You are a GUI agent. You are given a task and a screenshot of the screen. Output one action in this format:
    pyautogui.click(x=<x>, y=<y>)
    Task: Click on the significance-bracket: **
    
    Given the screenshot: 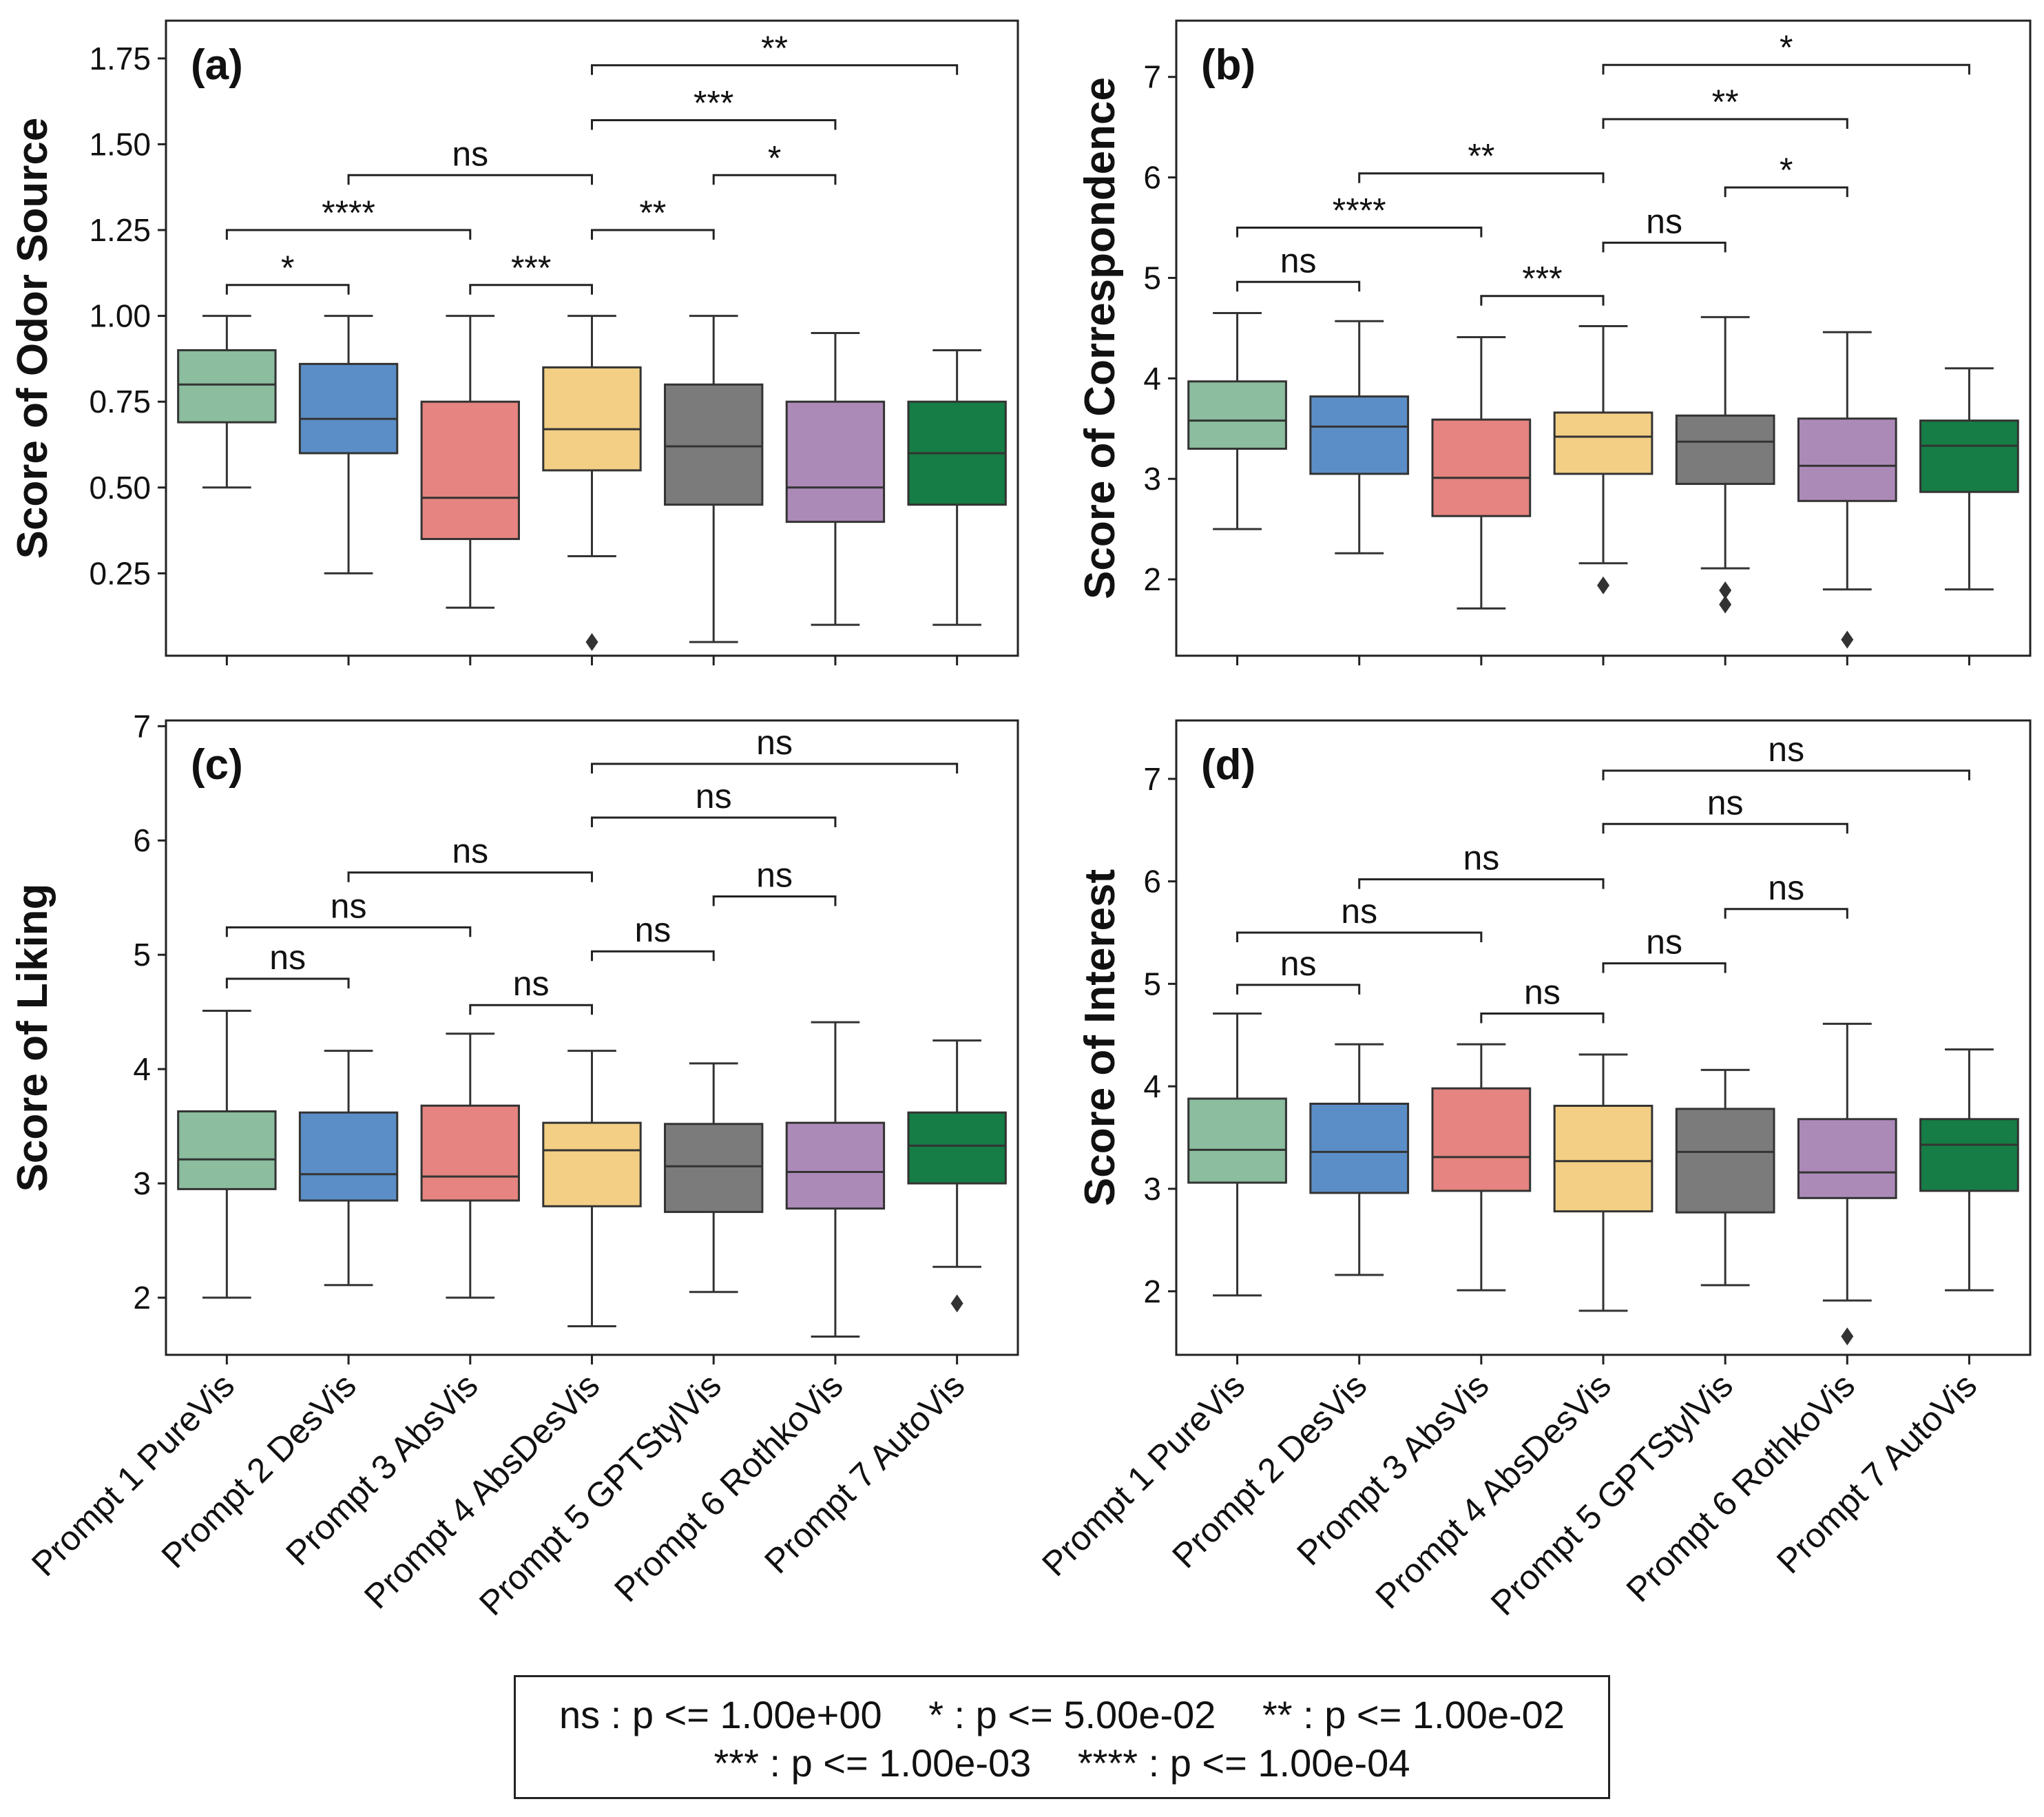 What is the action you would take?
    pyautogui.click(x=1481, y=160)
    